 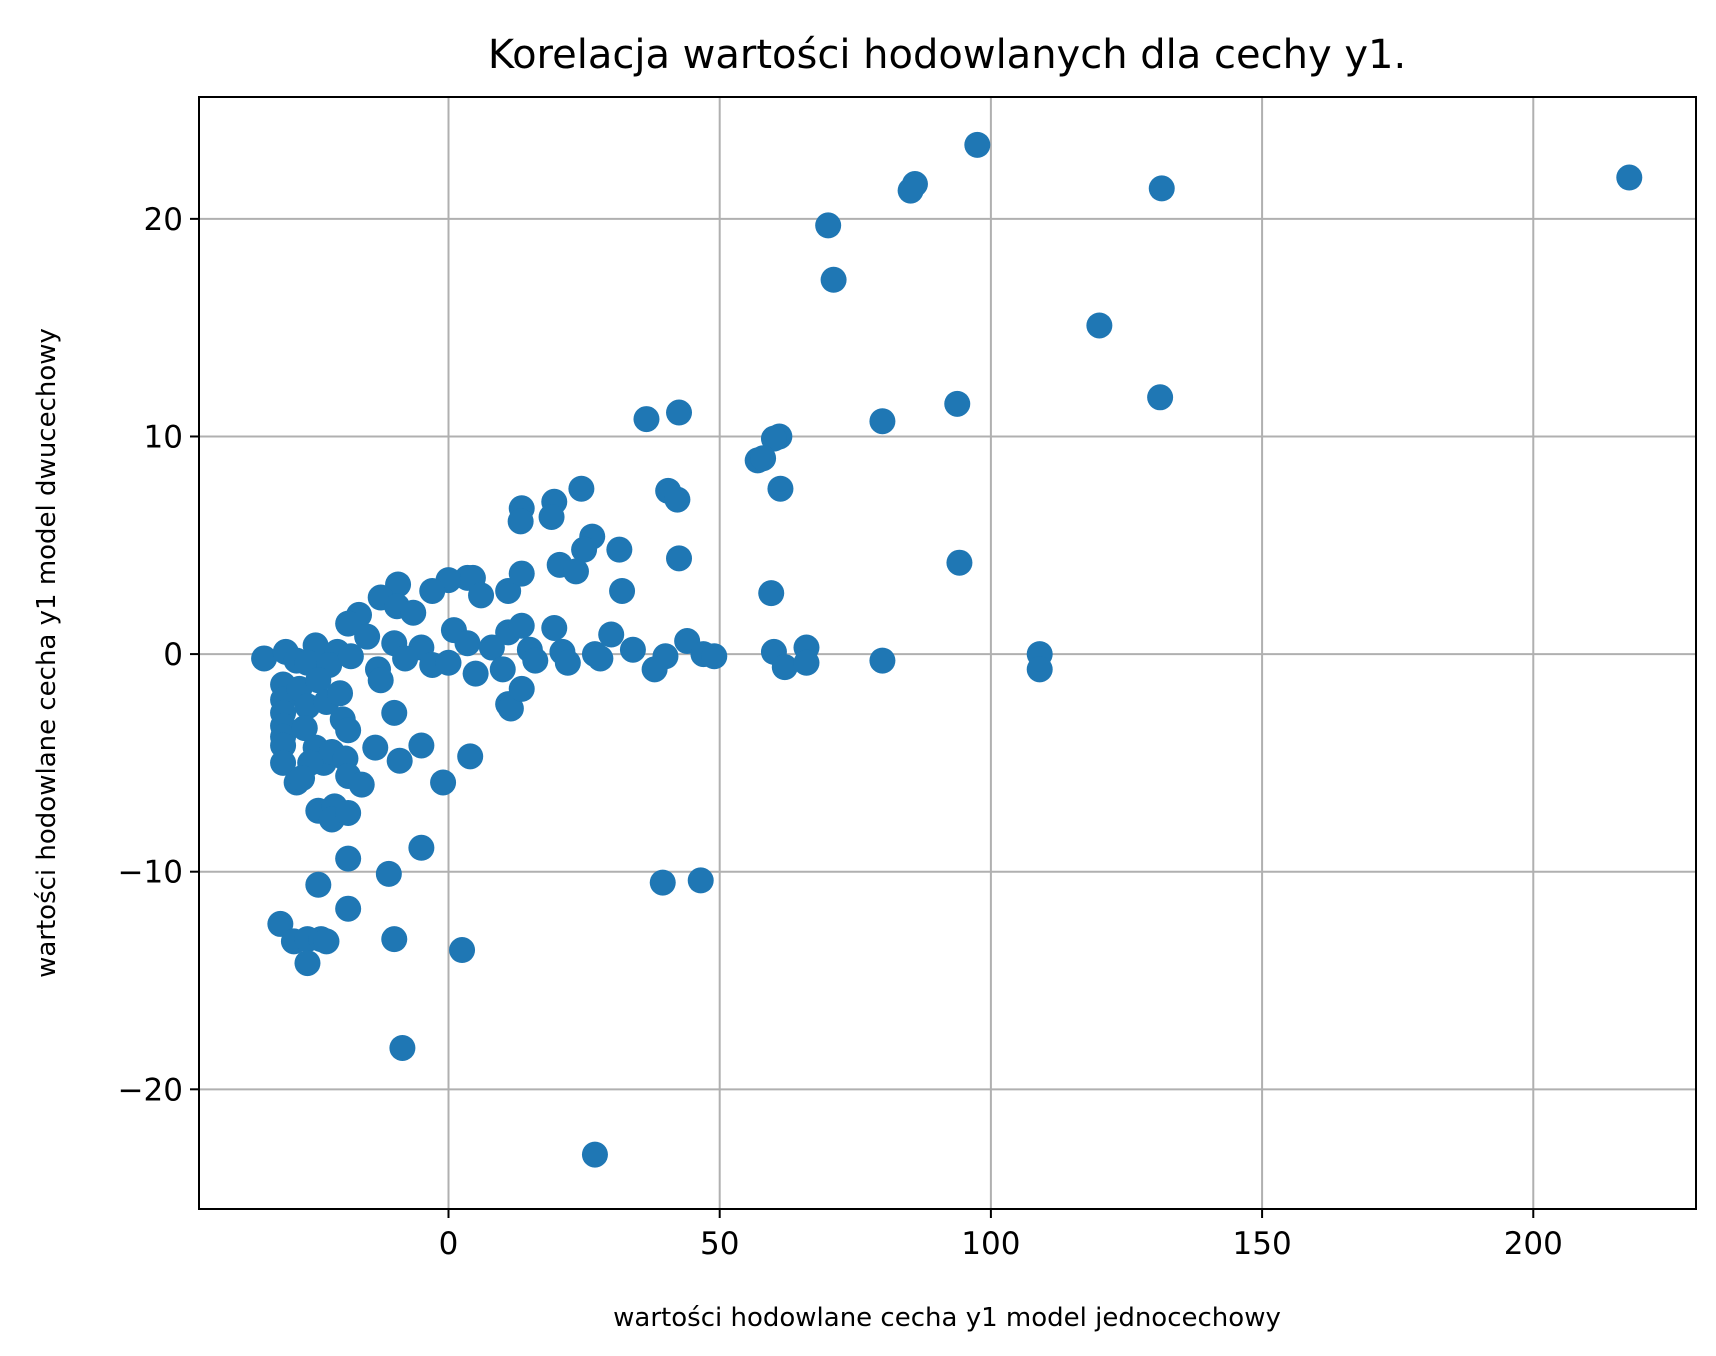 What do you see at coordinates (719, 1244) in the screenshot?
I see `x-tick-label: 50` at bounding box center [719, 1244].